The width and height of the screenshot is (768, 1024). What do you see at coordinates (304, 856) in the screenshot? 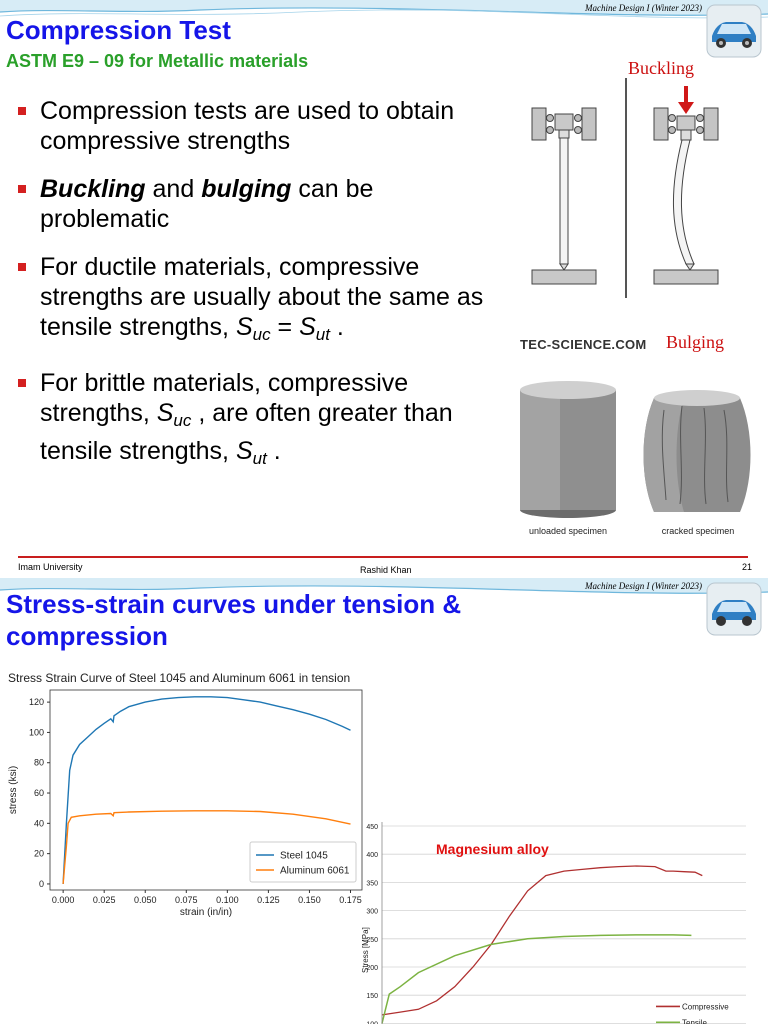
I see `legend-label: Steel 1045` at bounding box center [304, 856].